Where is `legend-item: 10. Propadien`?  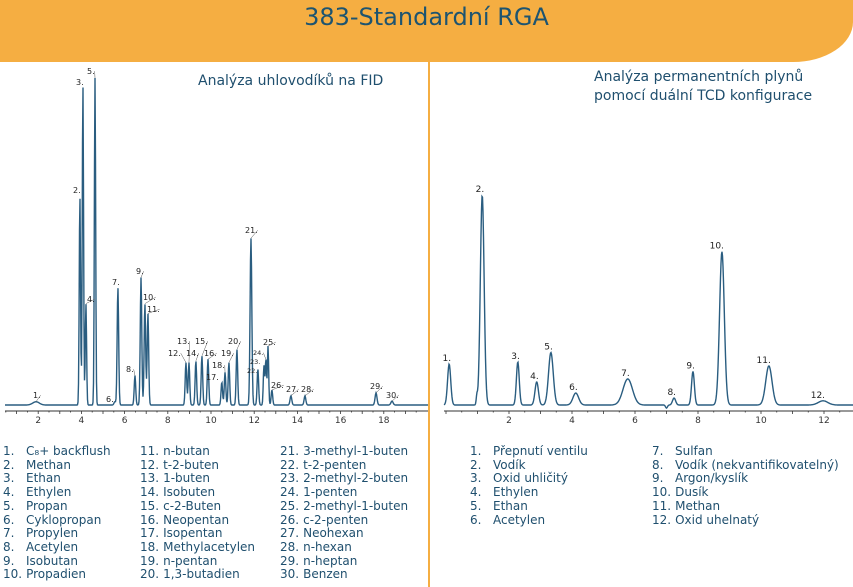
legend-item: 10. Propadien is located at coordinates (57, 574).